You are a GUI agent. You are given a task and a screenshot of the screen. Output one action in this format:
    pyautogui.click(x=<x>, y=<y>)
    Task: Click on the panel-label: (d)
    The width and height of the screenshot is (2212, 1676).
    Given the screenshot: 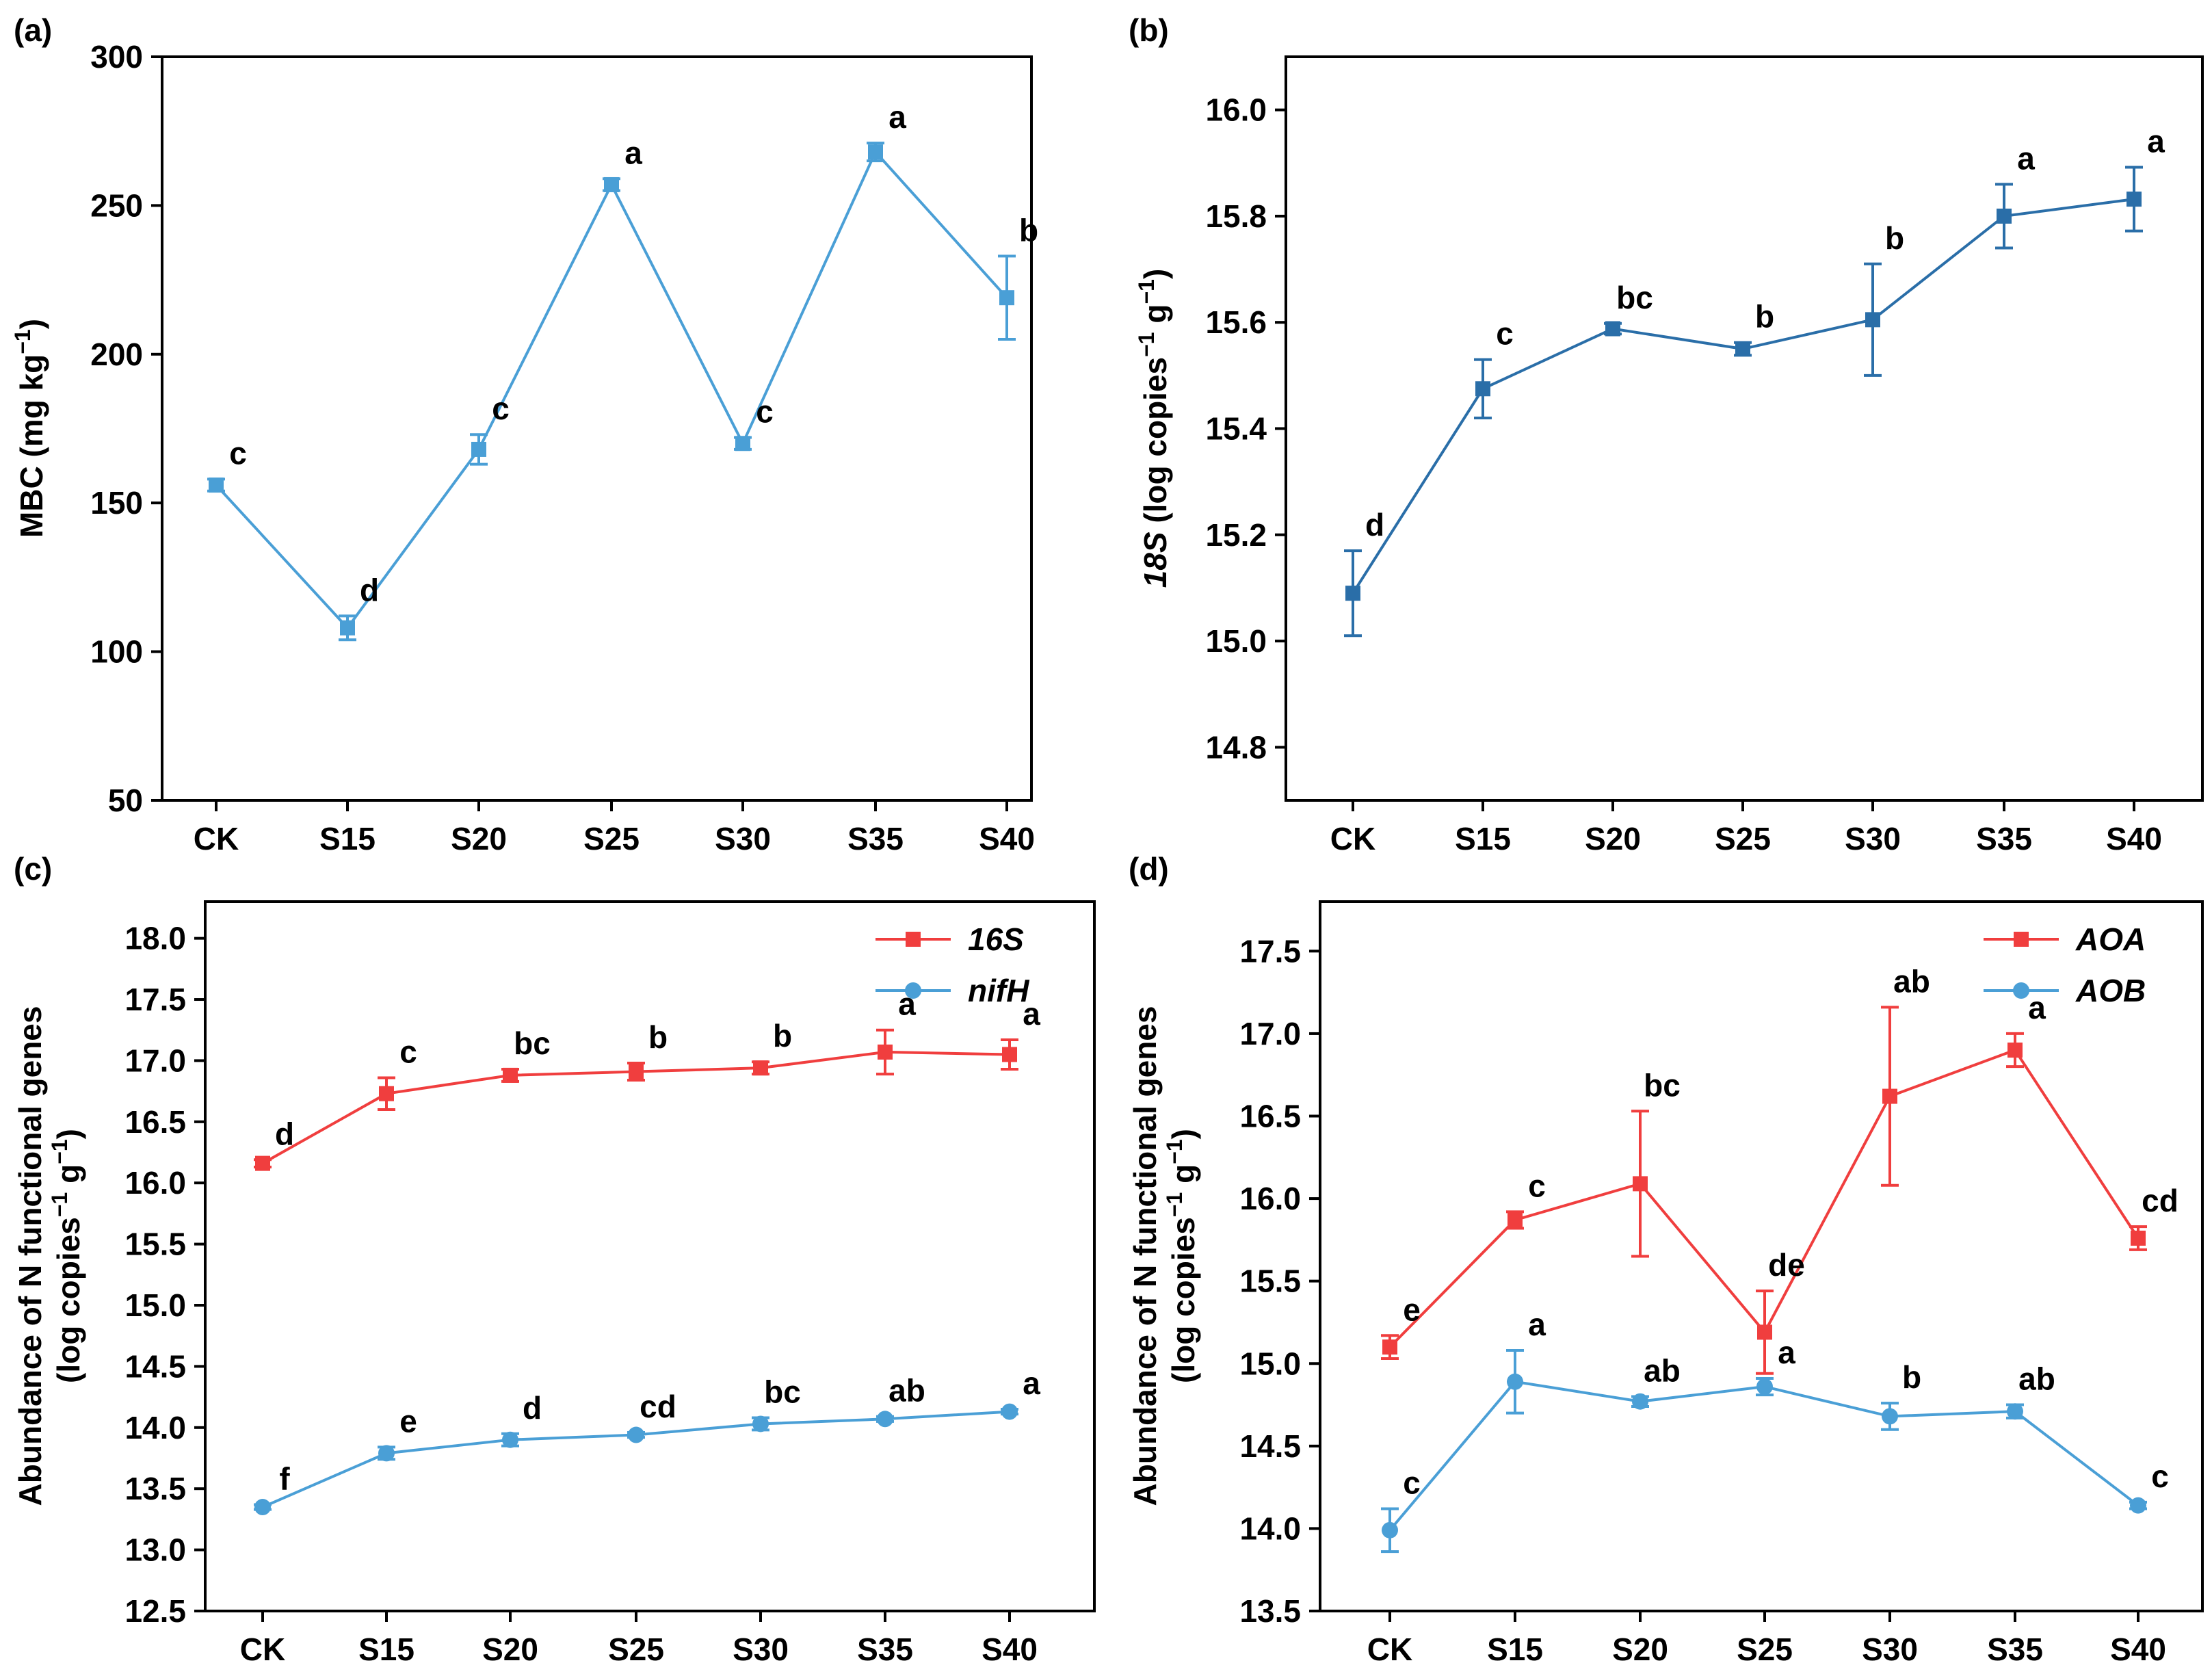 What is the action you would take?
    pyautogui.click(x=1149, y=869)
    